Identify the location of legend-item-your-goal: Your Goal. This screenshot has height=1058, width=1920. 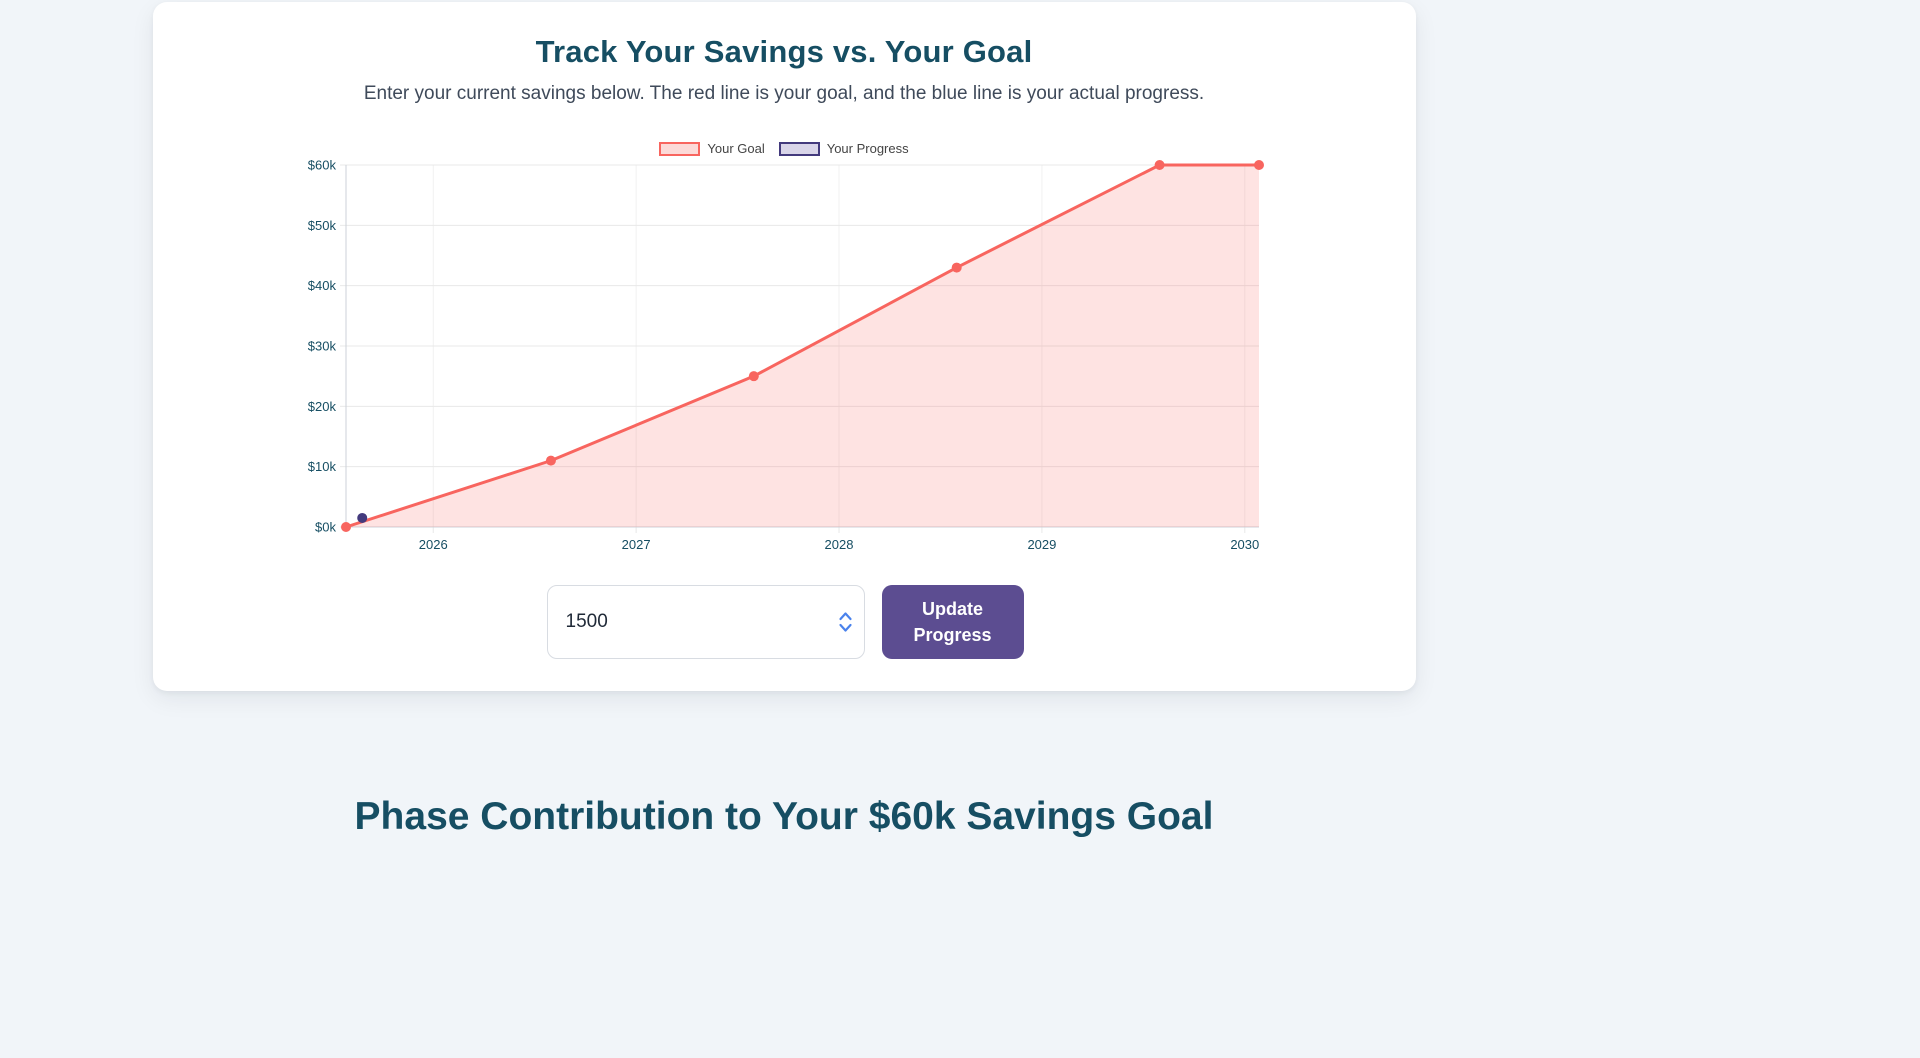
(712, 148).